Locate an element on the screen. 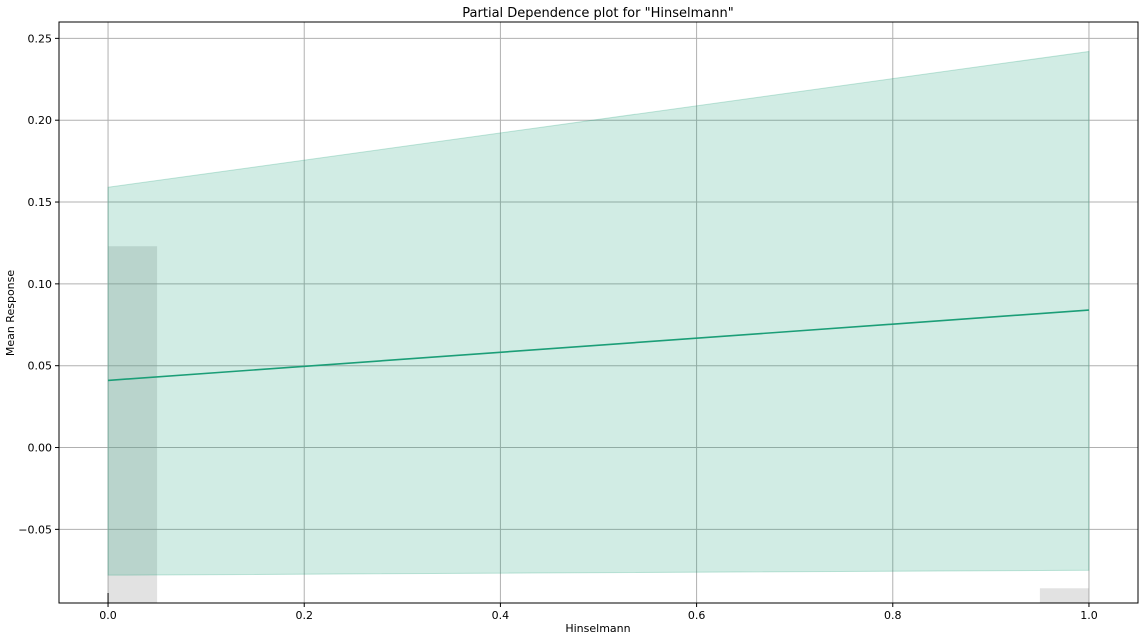 The width and height of the screenshot is (1144, 640). y-tick-label-2: 0.05 is located at coordinates (40, 366).